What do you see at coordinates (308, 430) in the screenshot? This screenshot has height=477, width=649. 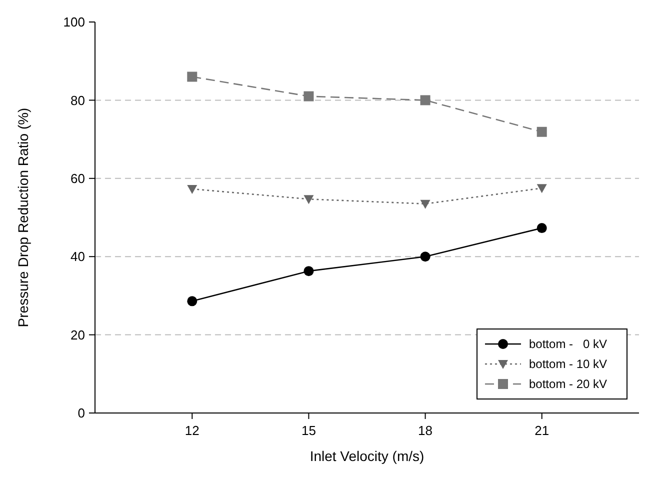 I see `x-tick-label: 15` at bounding box center [308, 430].